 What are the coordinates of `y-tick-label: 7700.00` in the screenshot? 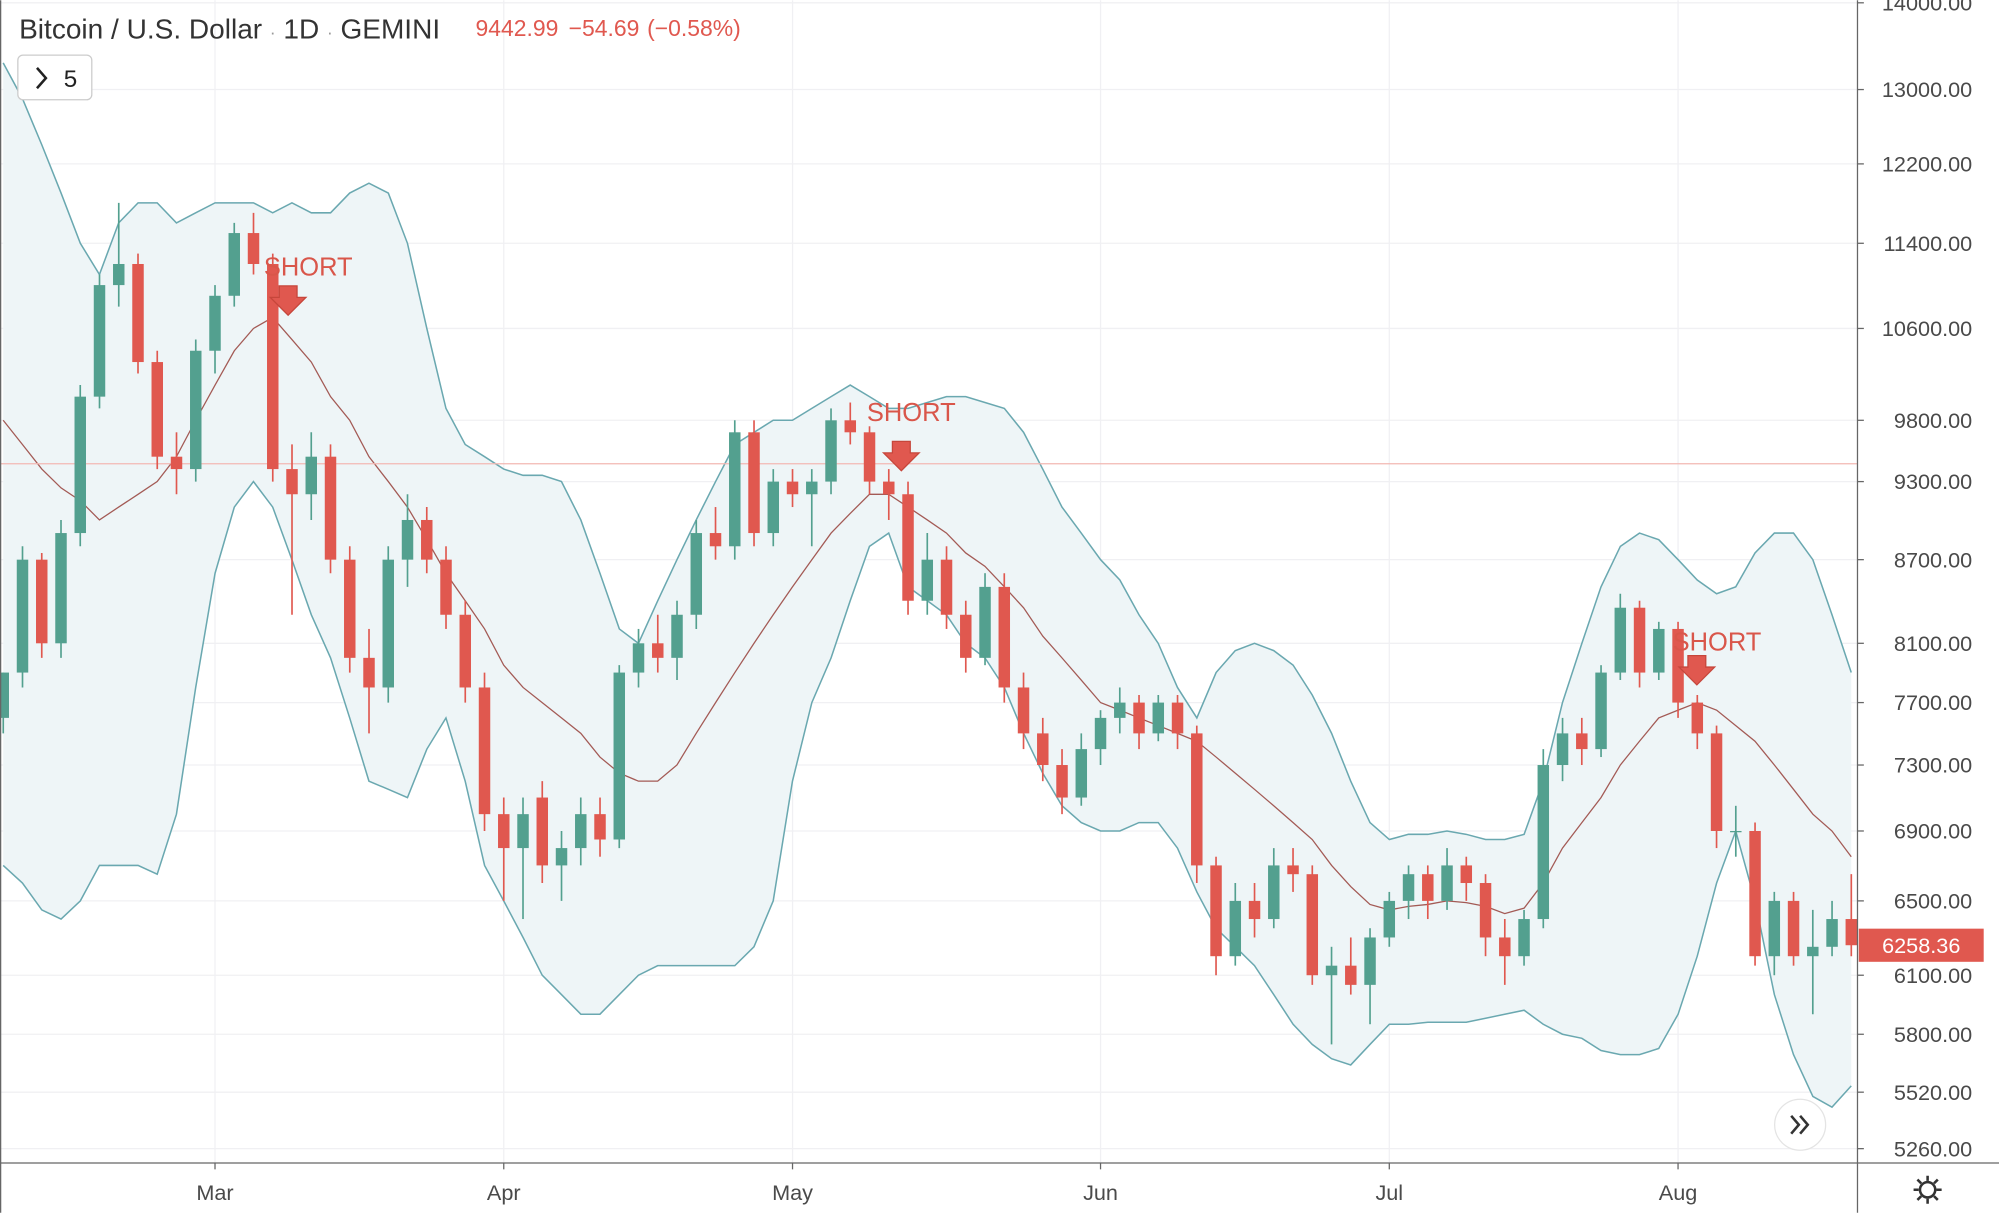 It's located at (1933, 702).